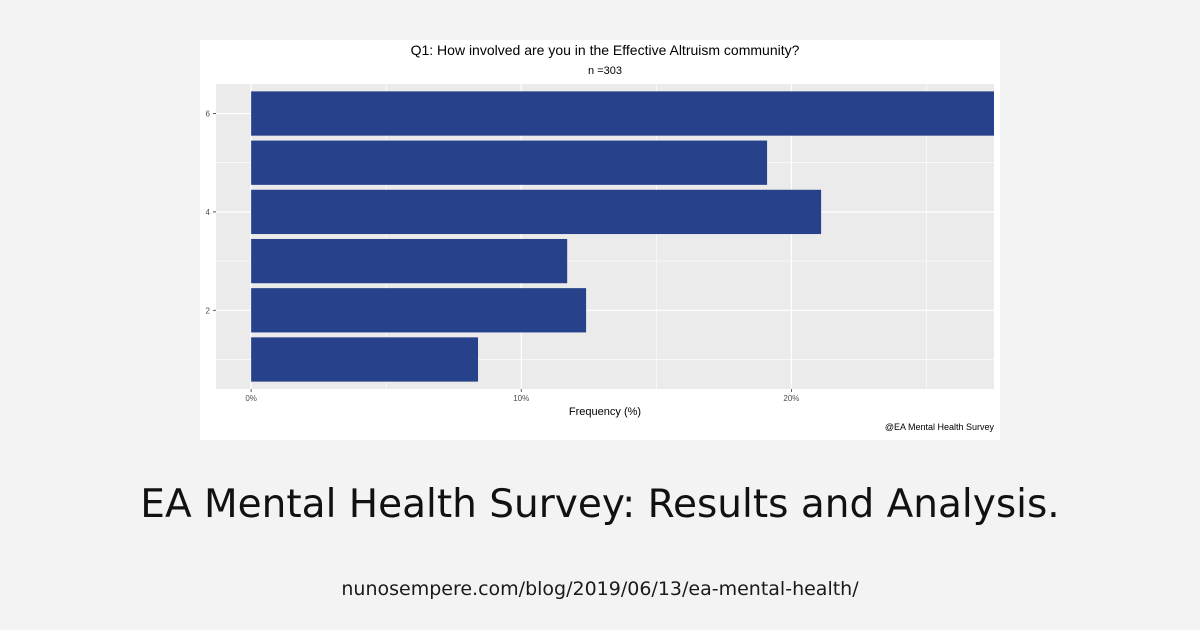 The width and height of the screenshot is (1200, 630). What do you see at coordinates (208, 310) in the screenshot?
I see `y-tick-label: 2` at bounding box center [208, 310].